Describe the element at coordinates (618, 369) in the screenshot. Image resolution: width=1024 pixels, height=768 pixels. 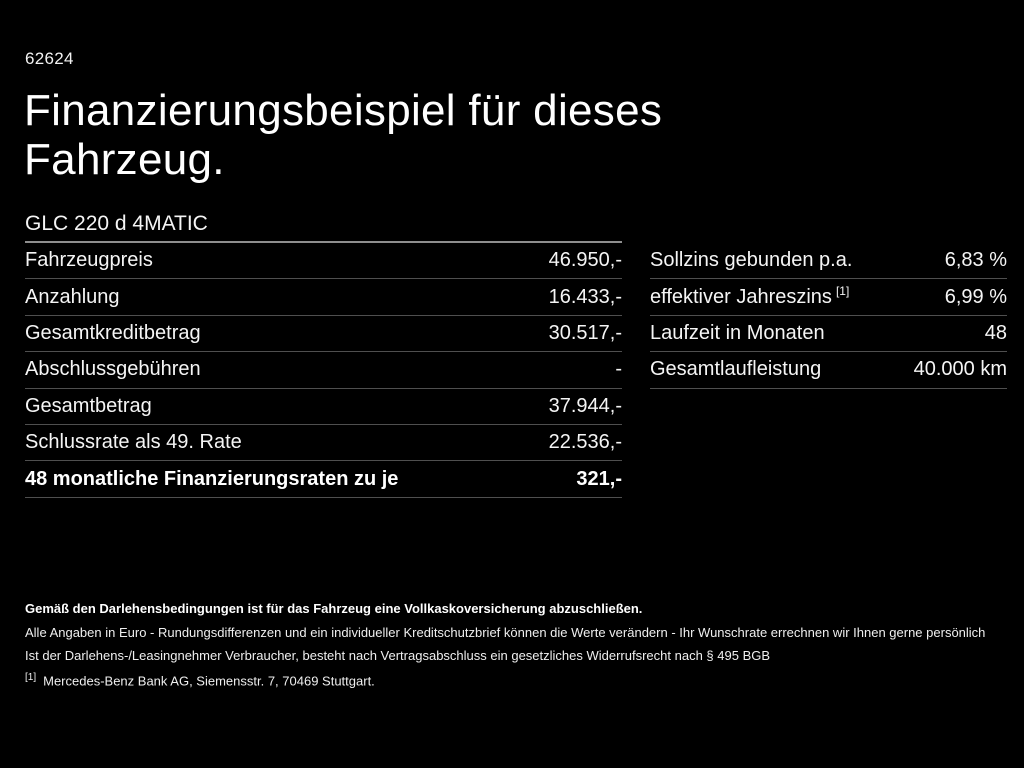
I see `row-value: -` at that location.